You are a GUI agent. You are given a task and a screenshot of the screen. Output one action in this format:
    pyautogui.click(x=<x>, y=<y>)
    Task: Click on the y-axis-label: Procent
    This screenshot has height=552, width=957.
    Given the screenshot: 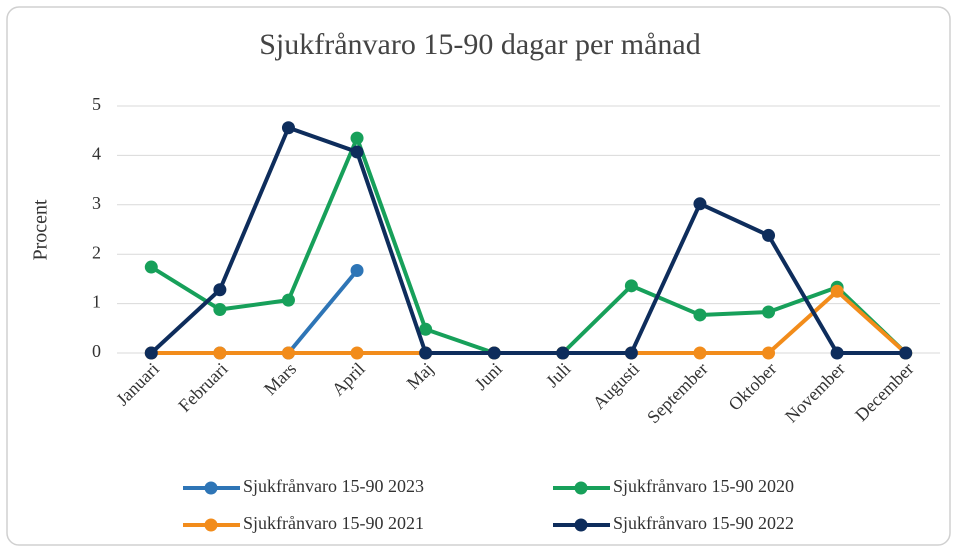 What is the action you would take?
    pyautogui.click(x=41, y=230)
    